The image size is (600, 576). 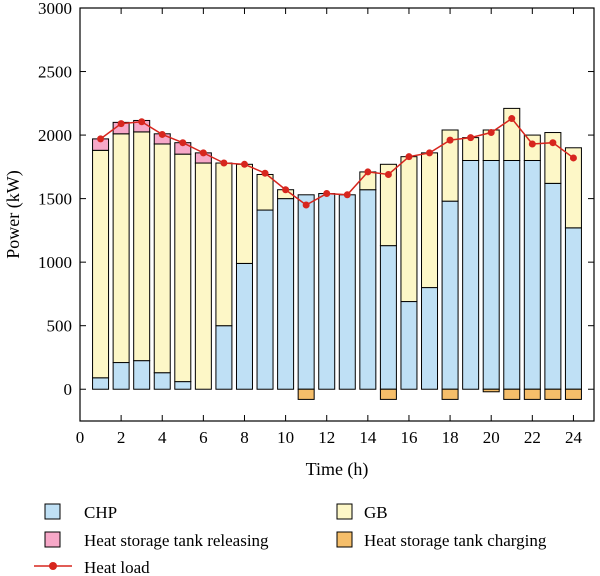 What do you see at coordinates (326, 437) in the screenshot?
I see `x-tick-label-12: 12` at bounding box center [326, 437].